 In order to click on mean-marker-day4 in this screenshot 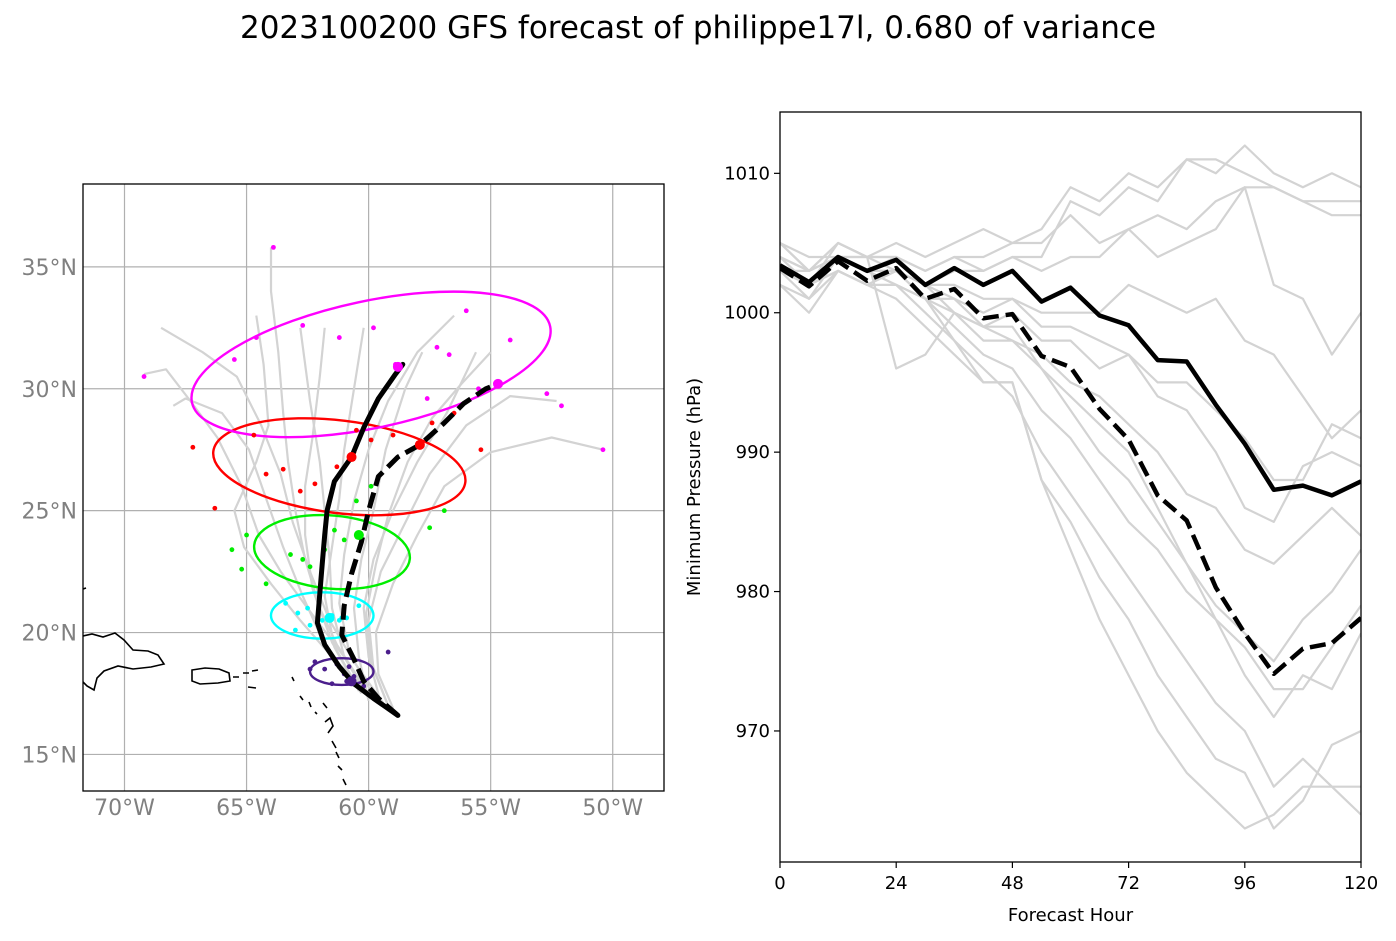, I will do `click(419, 444)`.